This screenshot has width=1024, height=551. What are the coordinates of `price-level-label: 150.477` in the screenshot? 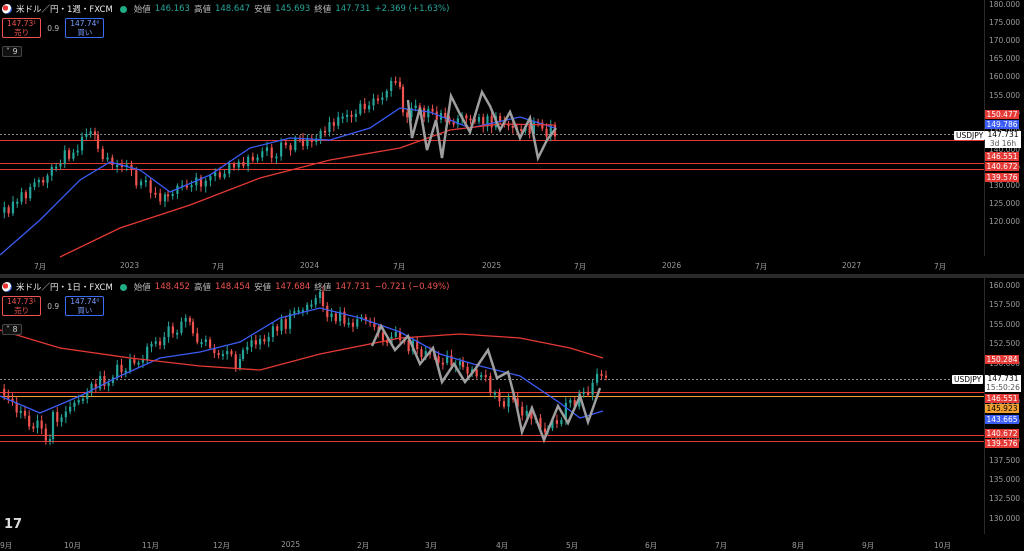 It's located at (1002, 114).